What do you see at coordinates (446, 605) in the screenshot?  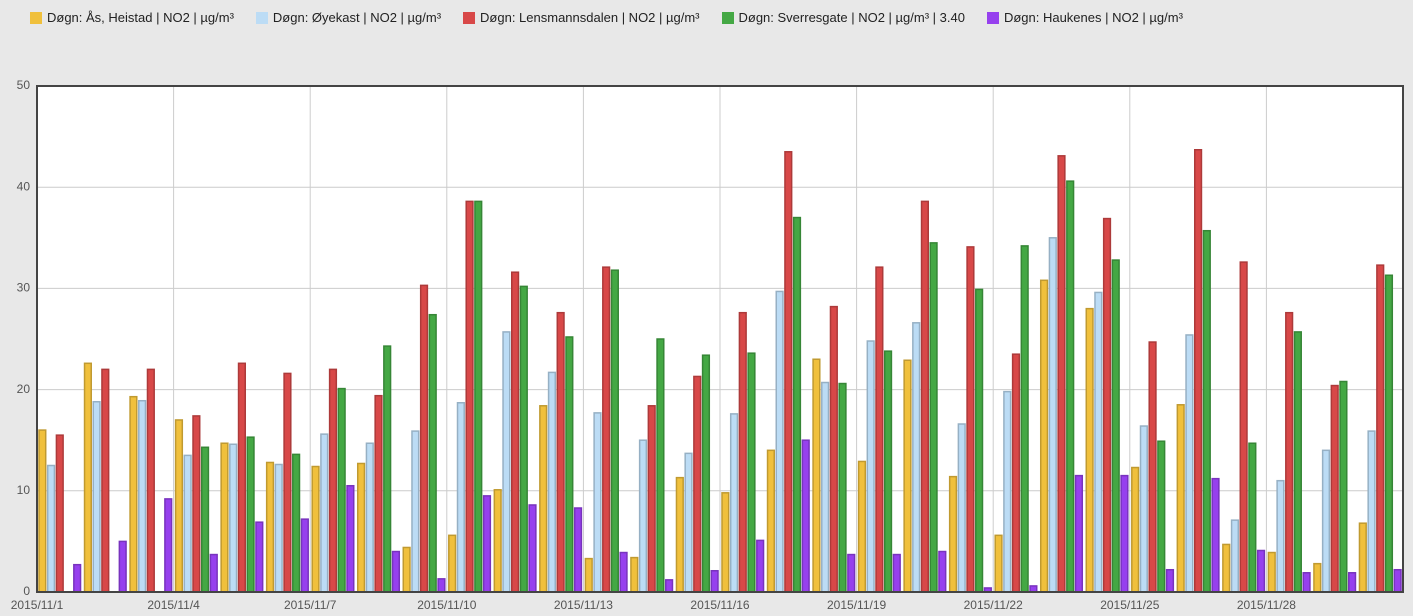 I see `x-tick-label: 2015/11/10` at bounding box center [446, 605].